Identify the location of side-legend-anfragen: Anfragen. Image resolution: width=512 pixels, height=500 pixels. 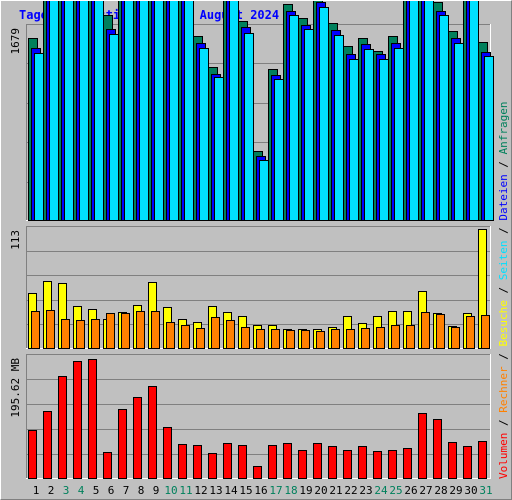
(503, 127).